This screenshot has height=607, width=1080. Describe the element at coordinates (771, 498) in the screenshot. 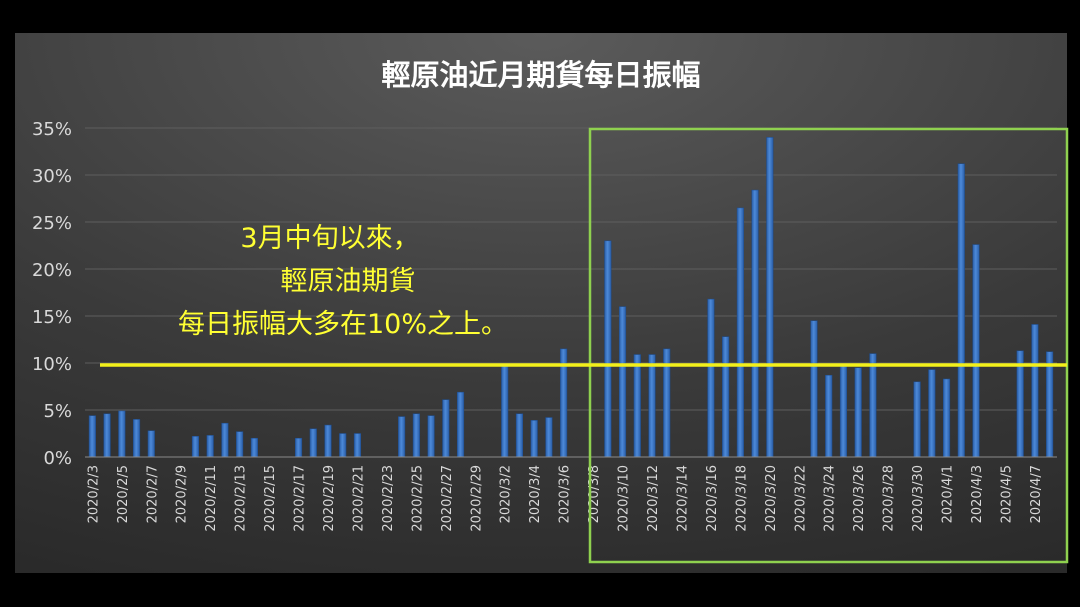

I see `x-tick-label: 2020/3/20` at that location.